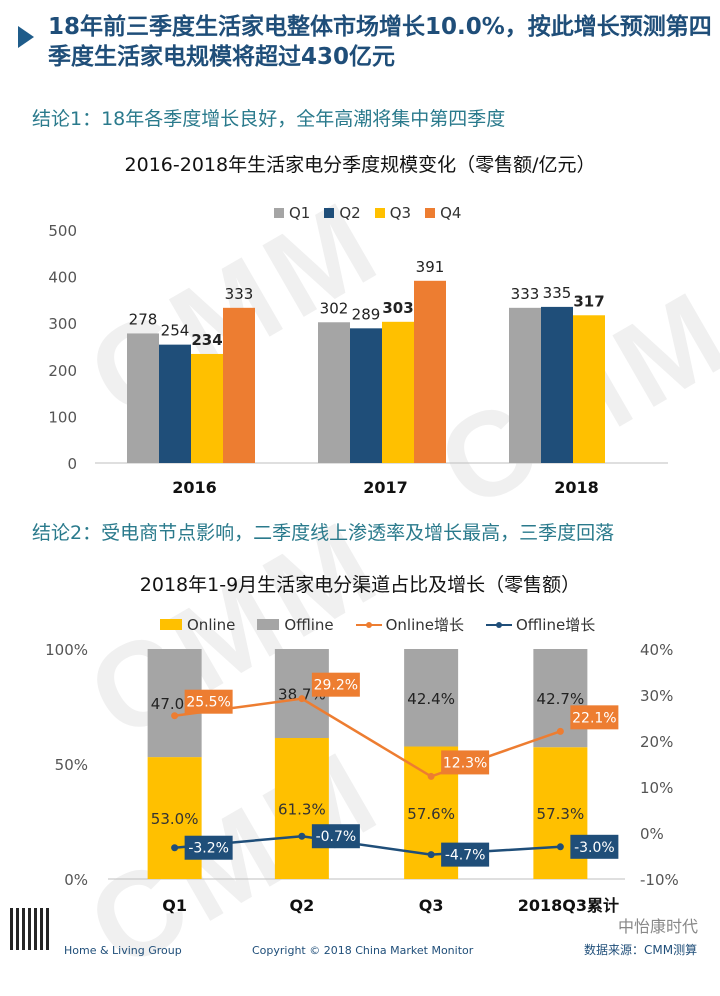 The image size is (720, 996). Describe the element at coordinates (557, 384) in the screenshot. I see `chart1-bar-Q2-2018` at that location.